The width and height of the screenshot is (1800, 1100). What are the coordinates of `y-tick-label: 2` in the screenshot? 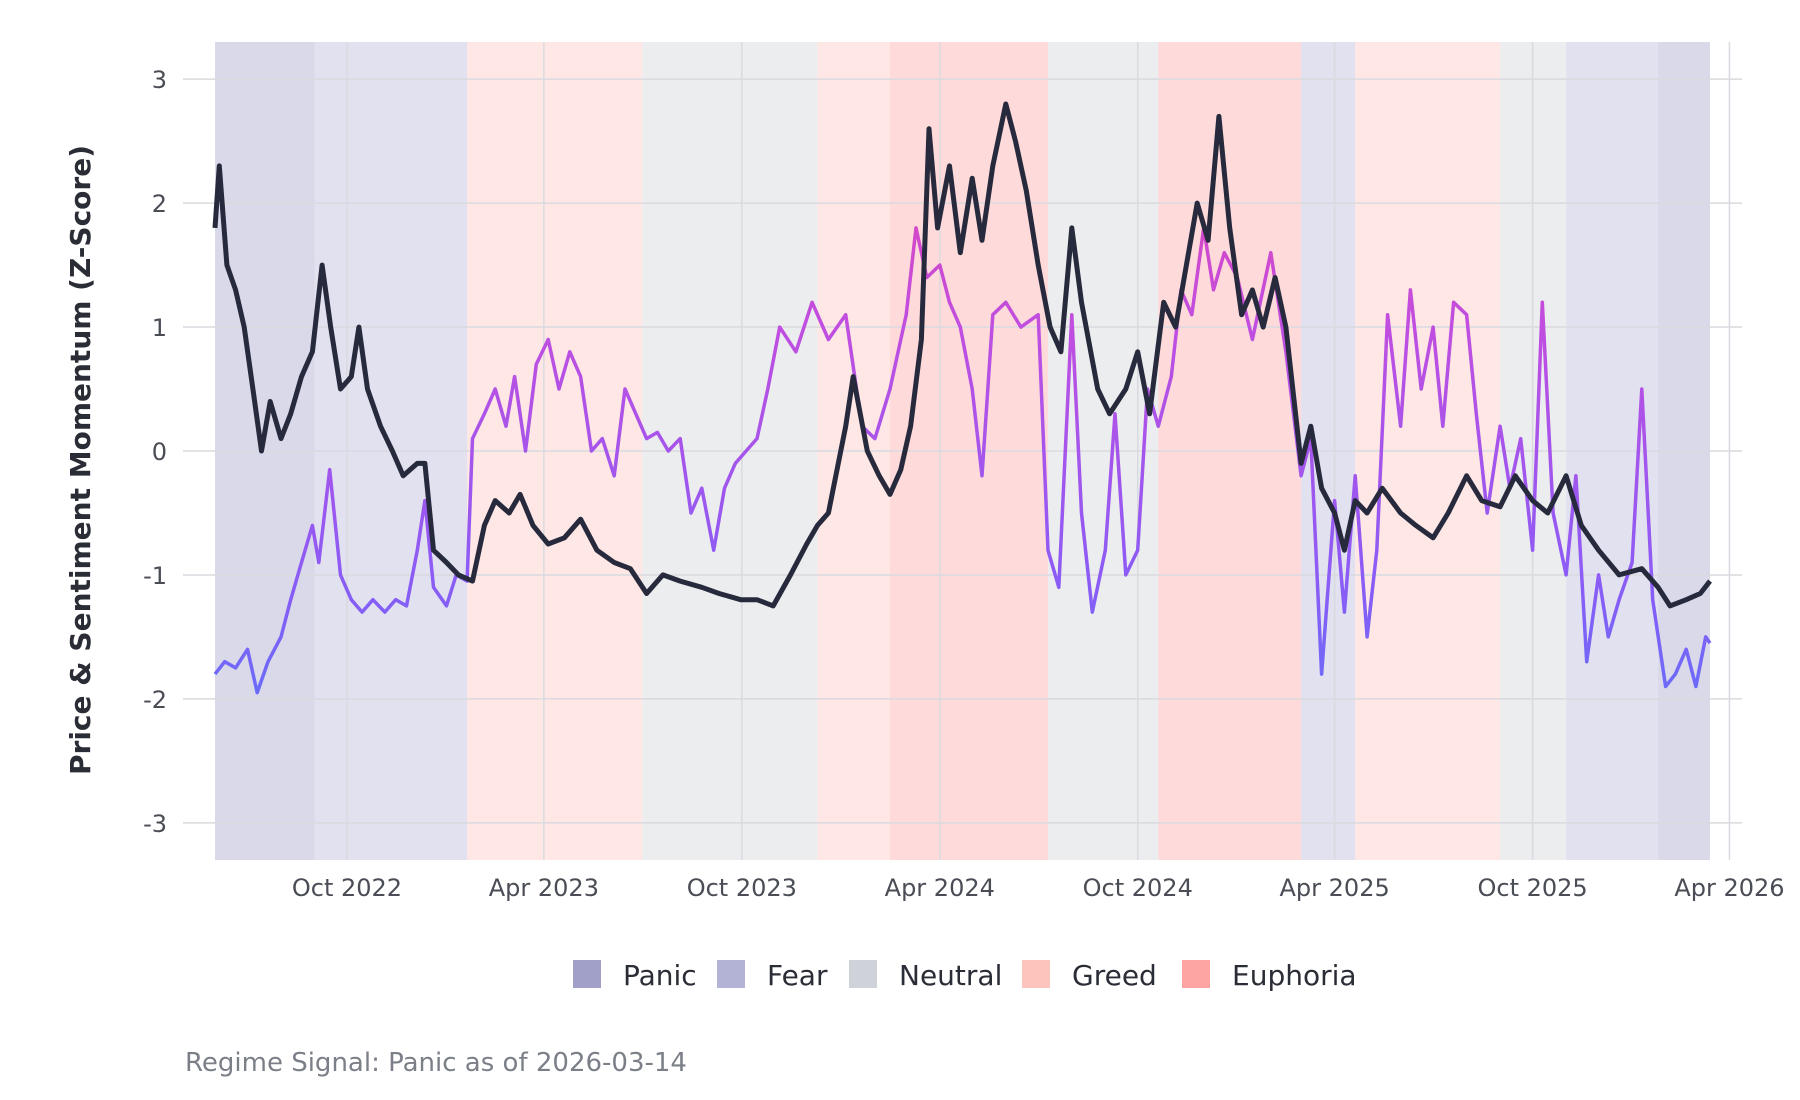 It's located at (159, 204).